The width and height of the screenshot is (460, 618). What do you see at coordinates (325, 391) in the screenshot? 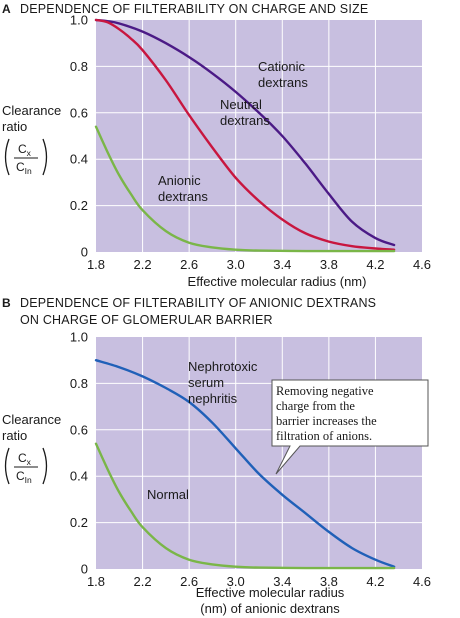
I see `callout-line1: Removing negative` at bounding box center [325, 391].